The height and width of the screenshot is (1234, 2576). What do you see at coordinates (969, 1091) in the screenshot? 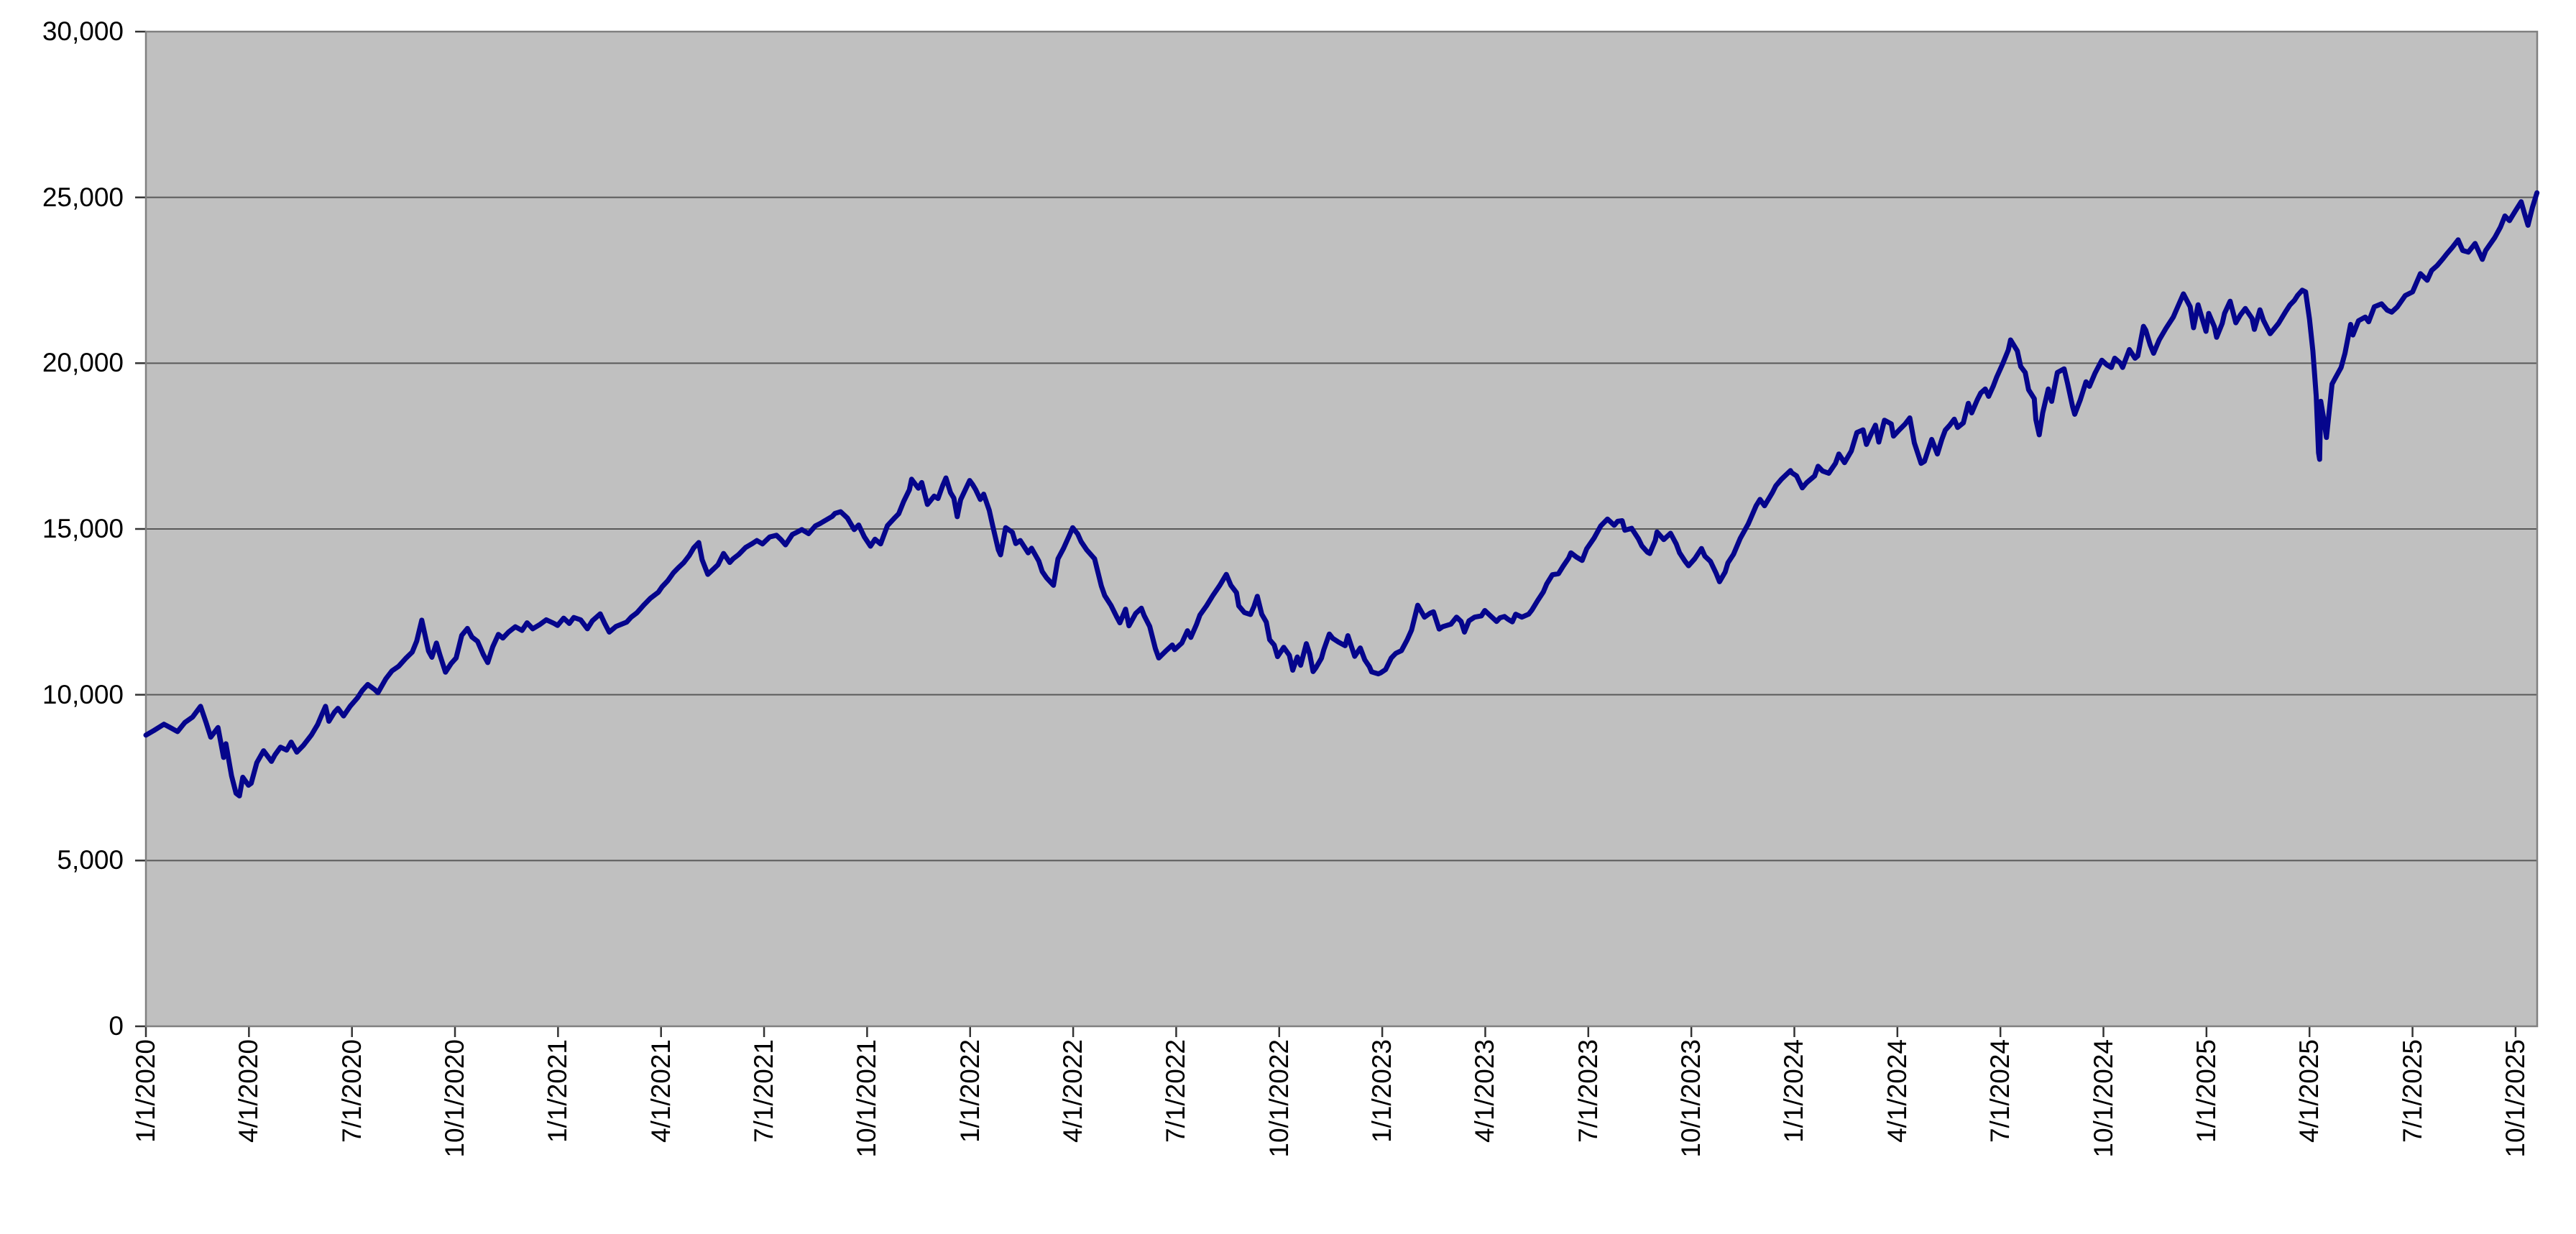
I see `x-axis-label: 1/1/2022` at bounding box center [969, 1091].